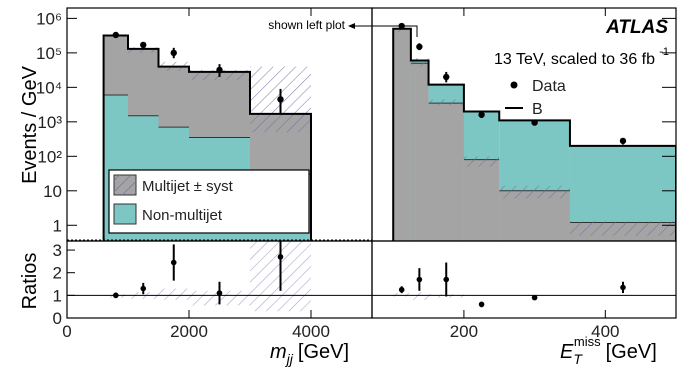  Describe the element at coordinates (278, 352) in the screenshot. I see `x-title-main: m` at that location.